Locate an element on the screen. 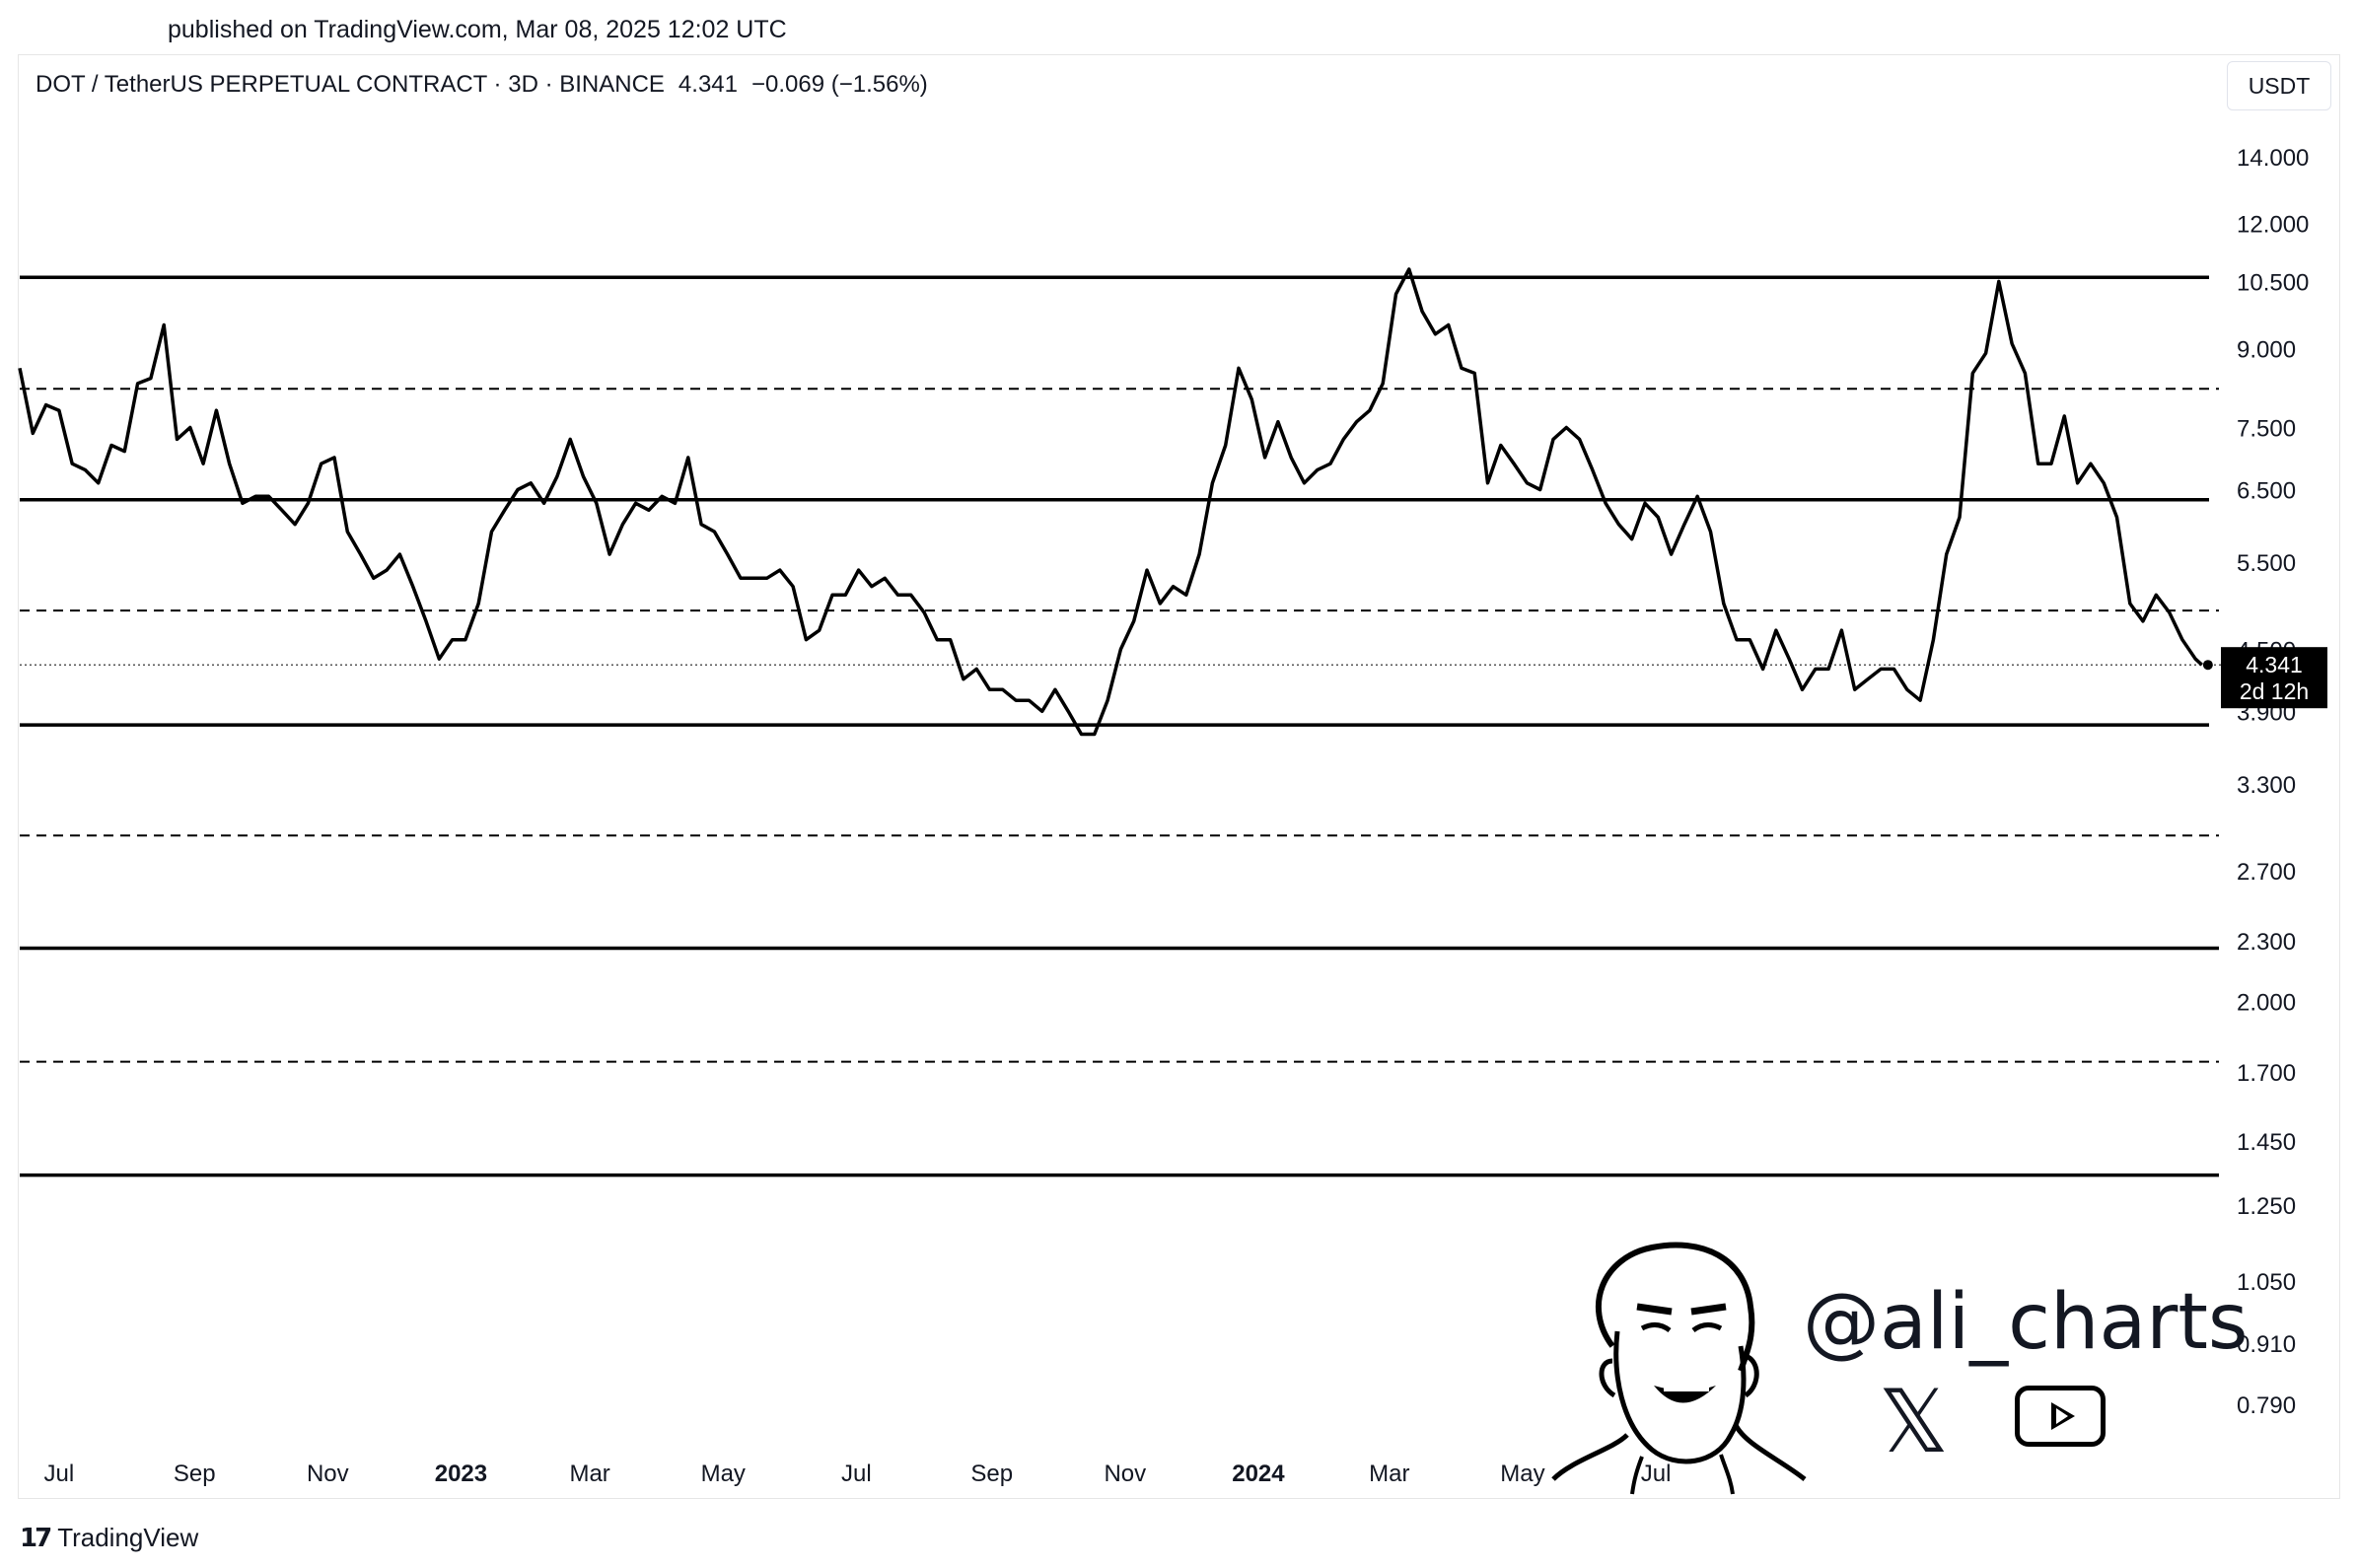  x-tick-label: 2024 is located at coordinates (1258, 1474).